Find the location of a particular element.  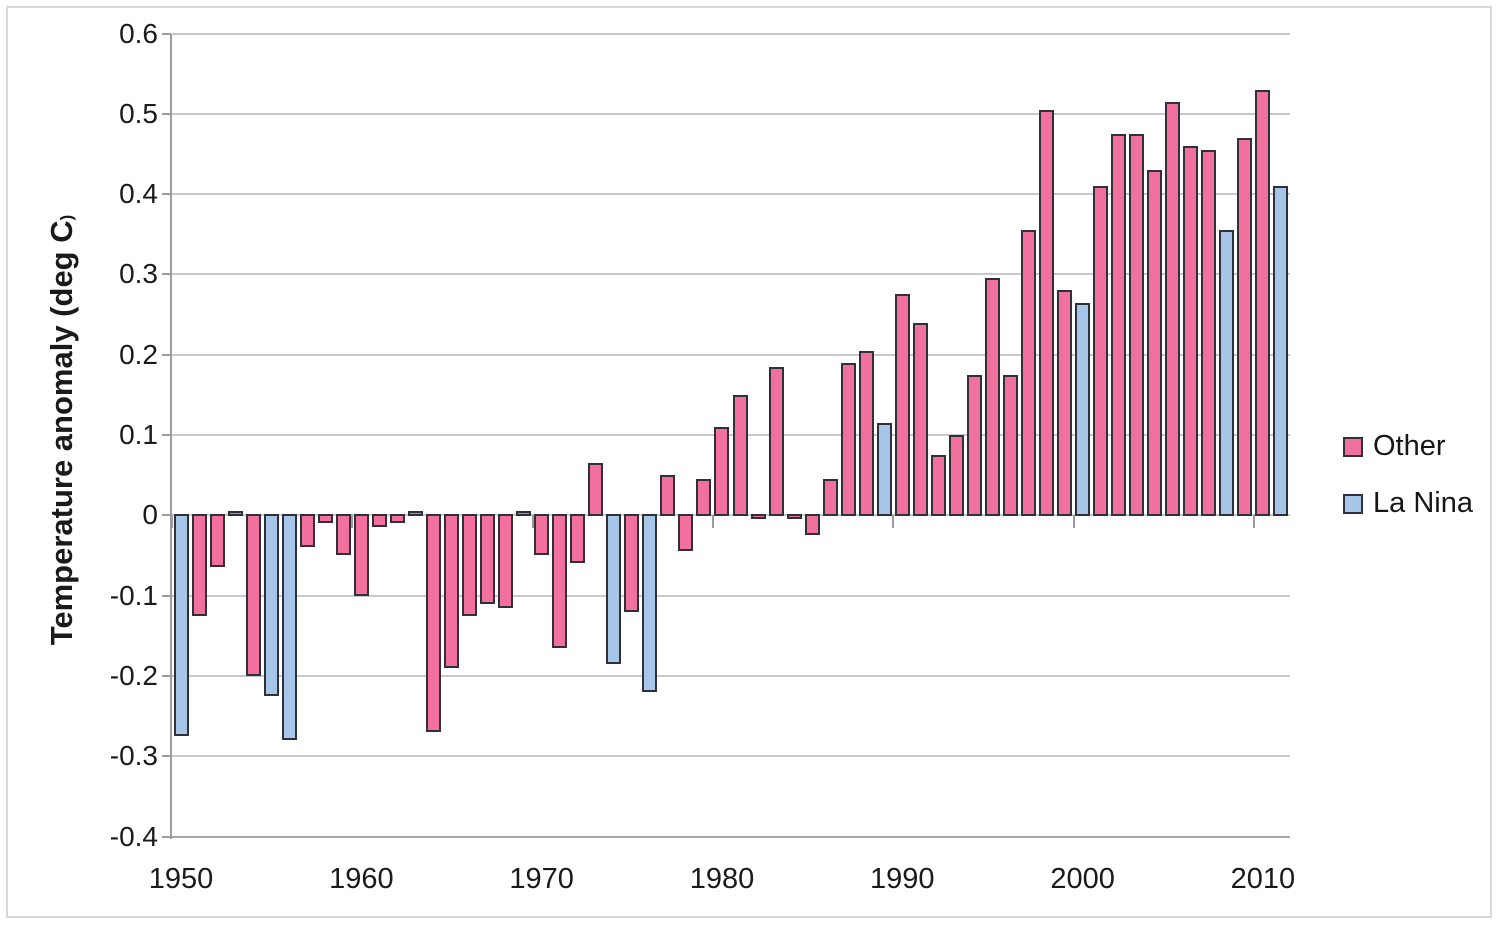

bar-2004-other is located at coordinates (1155, 343).